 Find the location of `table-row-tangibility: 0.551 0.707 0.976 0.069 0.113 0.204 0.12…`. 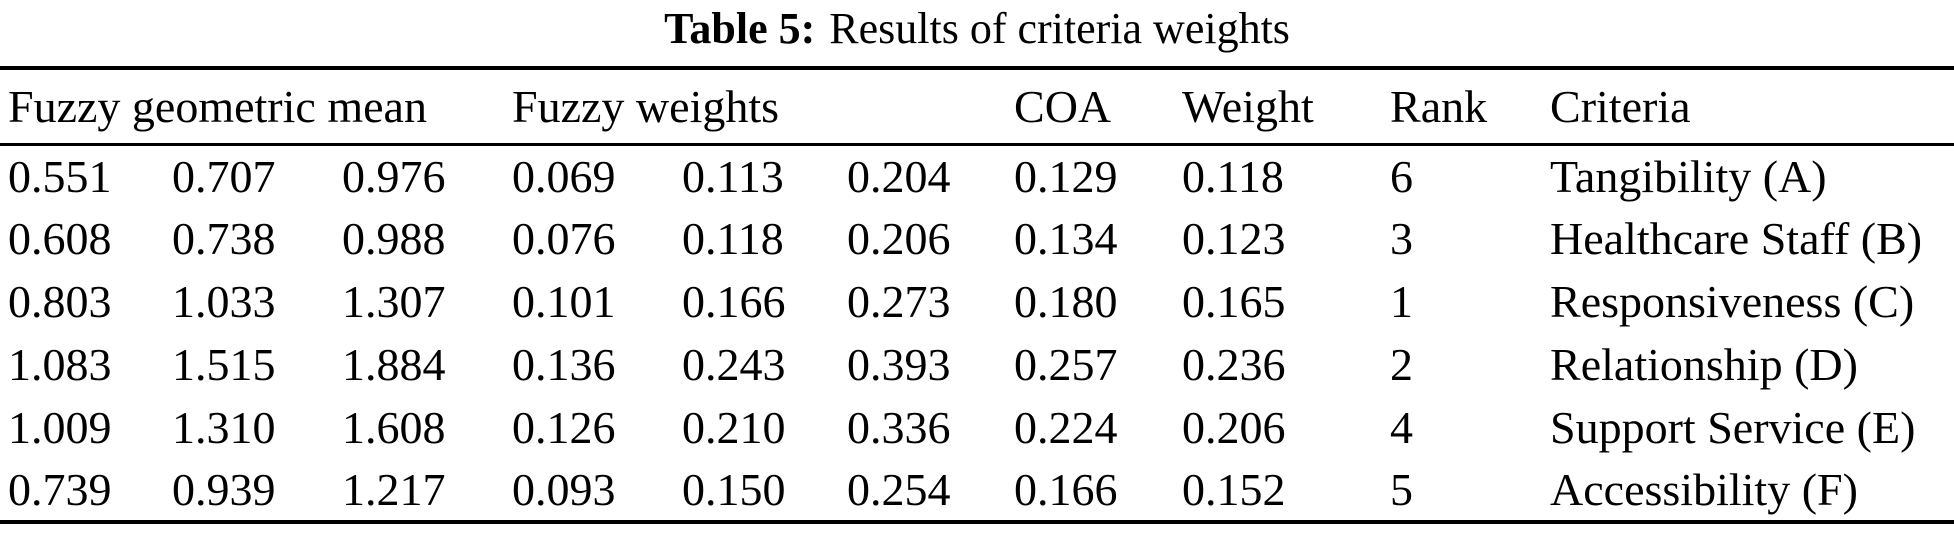

table-row-tangibility: 0.551 0.707 0.976 0.069 0.113 0.204 0.12… is located at coordinates (977, 175).